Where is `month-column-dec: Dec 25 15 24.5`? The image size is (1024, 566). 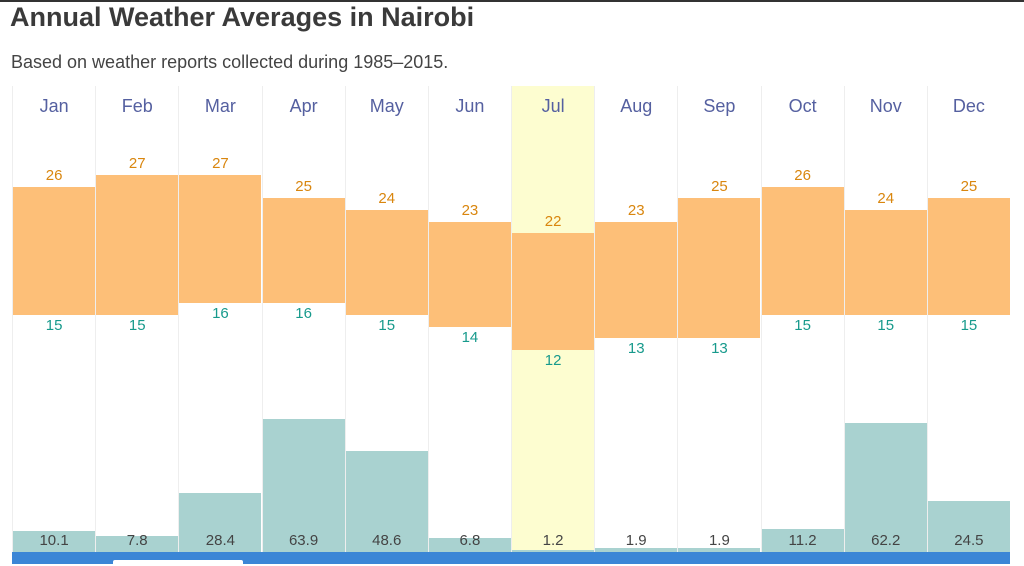
month-column-dec: Dec 25 15 24.5 is located at coordinates (968, 319).